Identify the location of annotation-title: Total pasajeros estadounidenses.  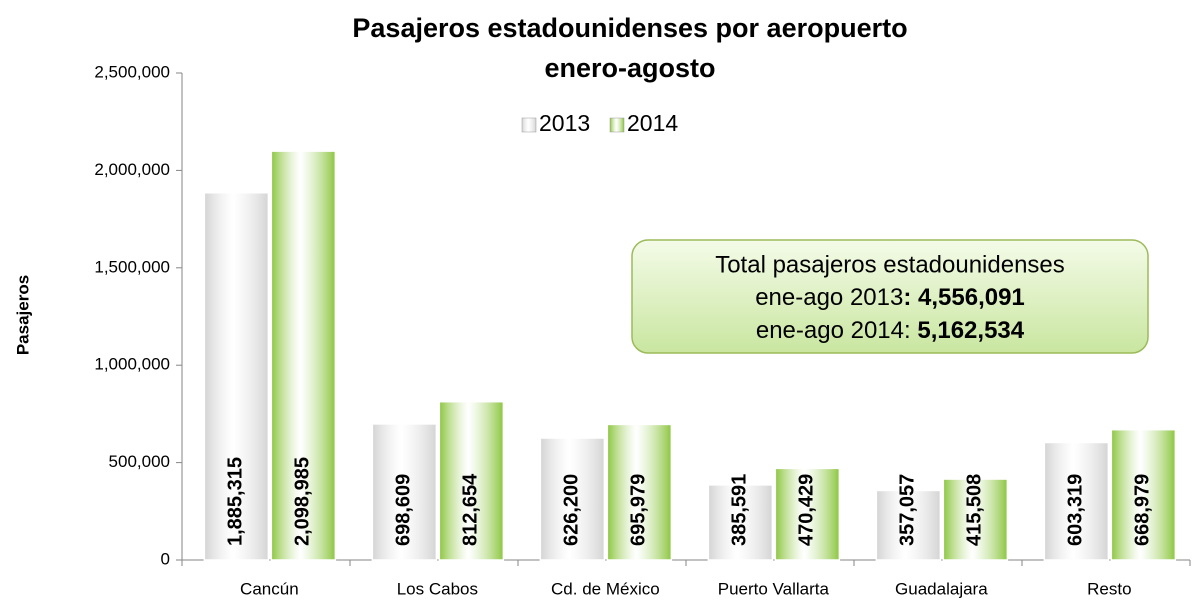
(890, 264).